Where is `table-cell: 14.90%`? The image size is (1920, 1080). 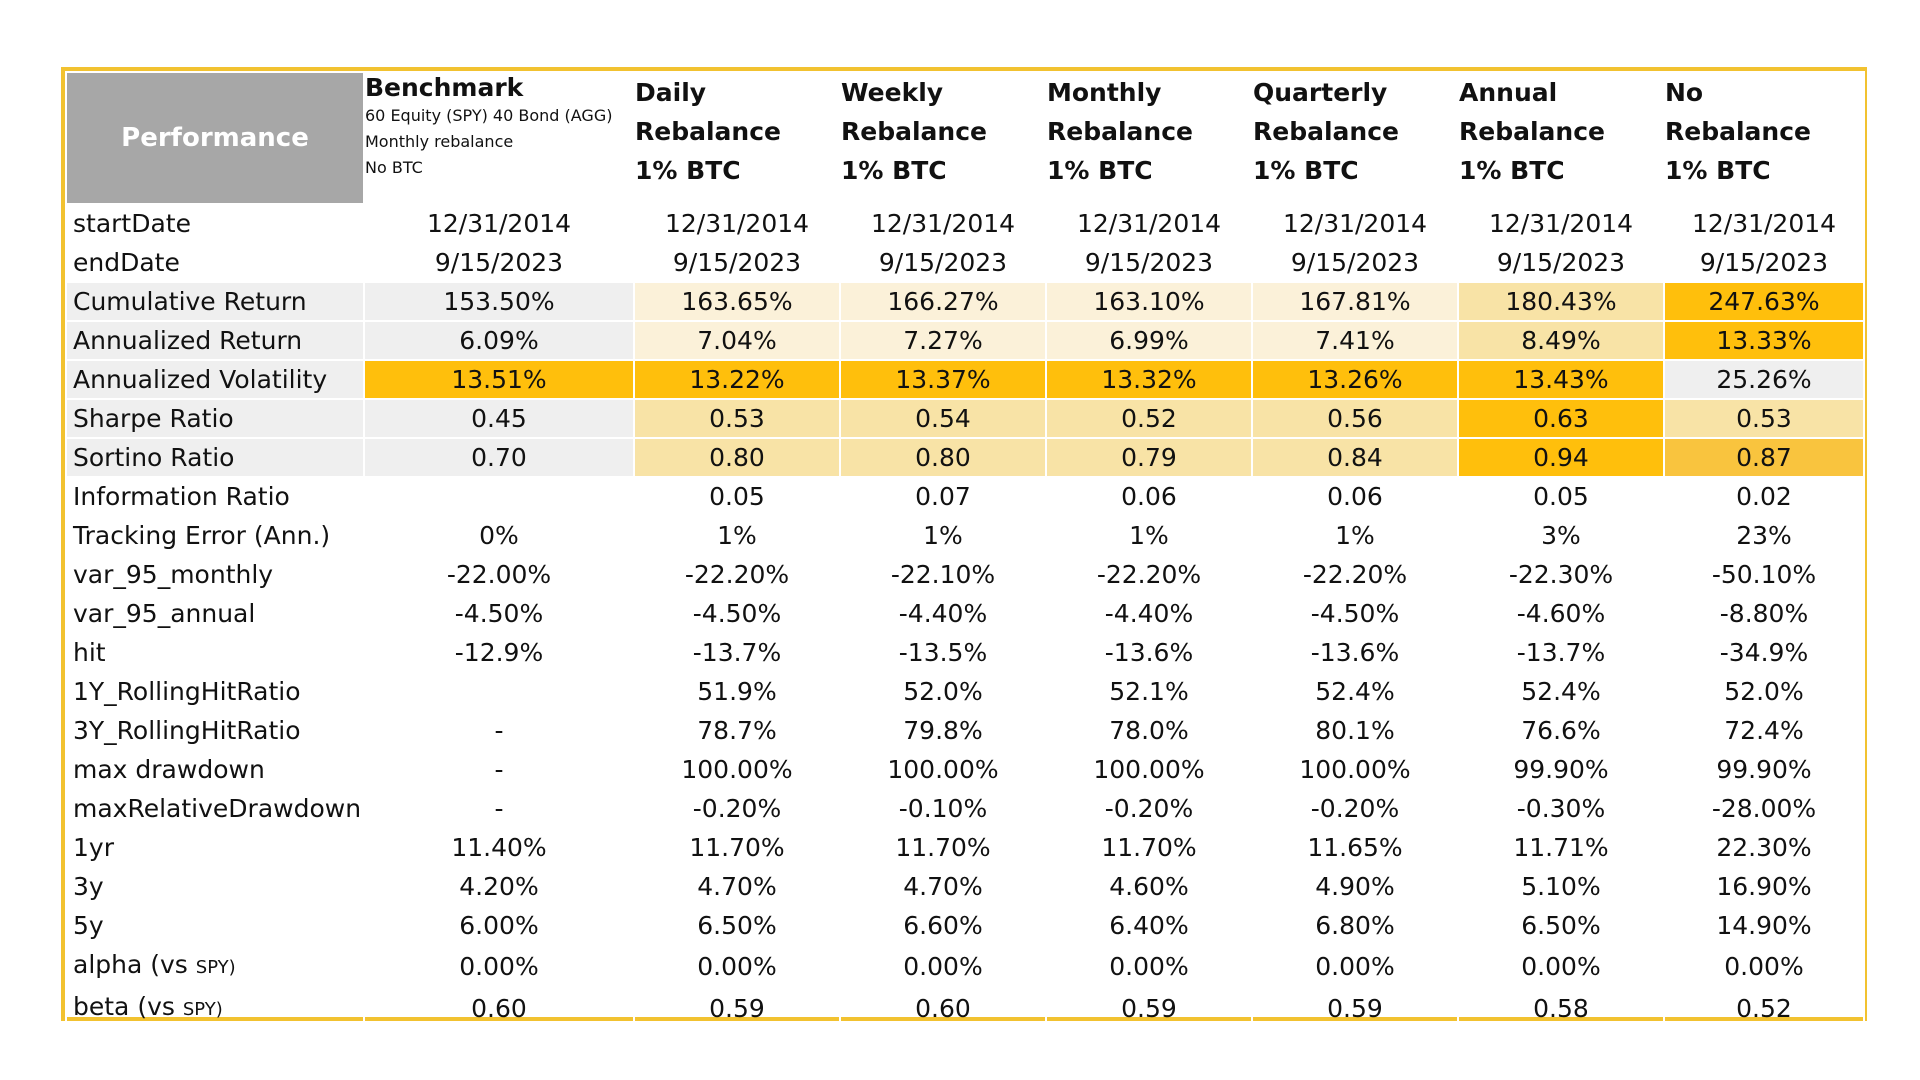 table-cell: 14.90% is located at coordinates (1764, 925).